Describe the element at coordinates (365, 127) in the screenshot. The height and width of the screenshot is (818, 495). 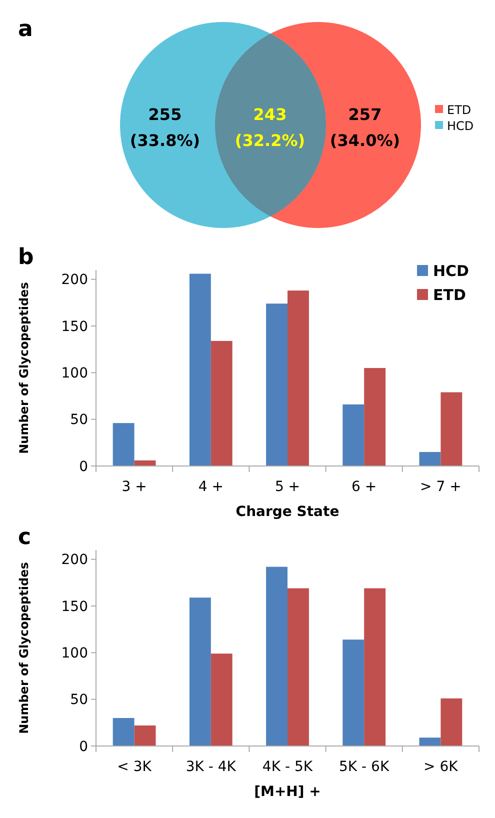
I see `text: 257 (34.0%)` at that location.